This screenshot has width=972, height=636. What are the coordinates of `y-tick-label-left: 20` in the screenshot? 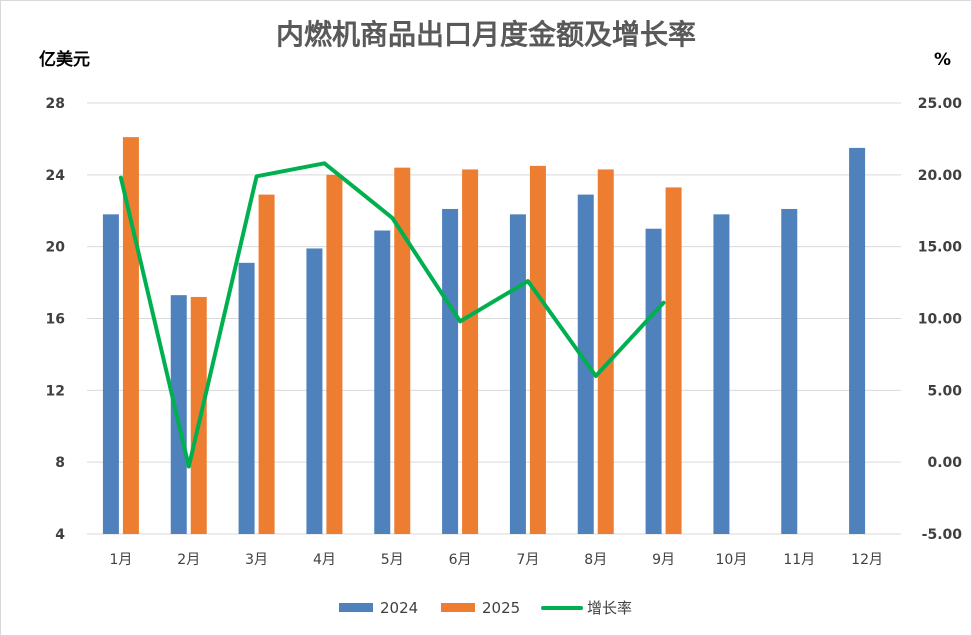 It's located at (56, 248).